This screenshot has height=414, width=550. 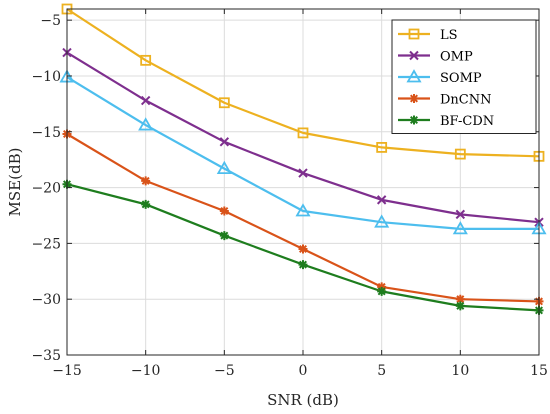 What do you see at coordinates (460, 371) in the screenshot?
I see `x-tick-label: 10` at bounding box center [460, 371].